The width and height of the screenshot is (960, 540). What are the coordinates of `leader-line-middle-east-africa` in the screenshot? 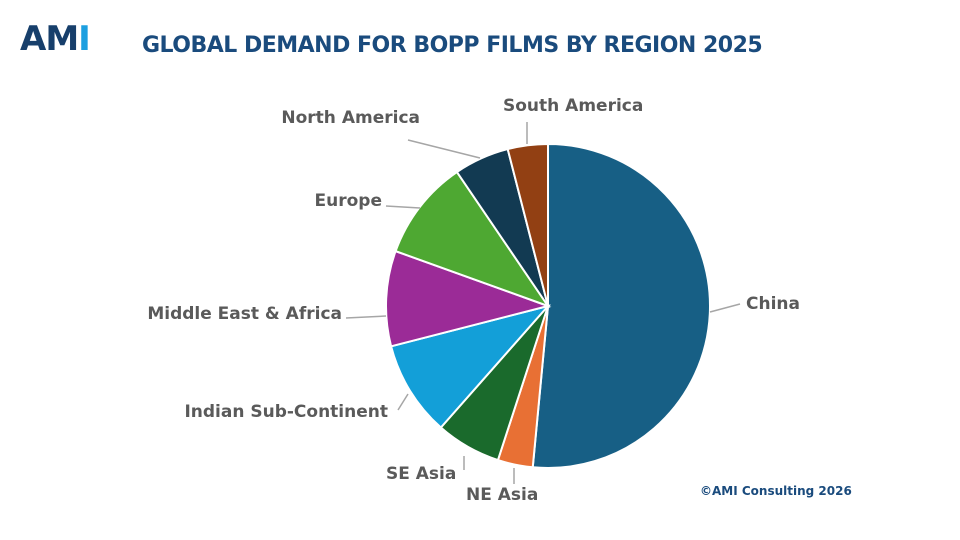 It's located at (366, 317).